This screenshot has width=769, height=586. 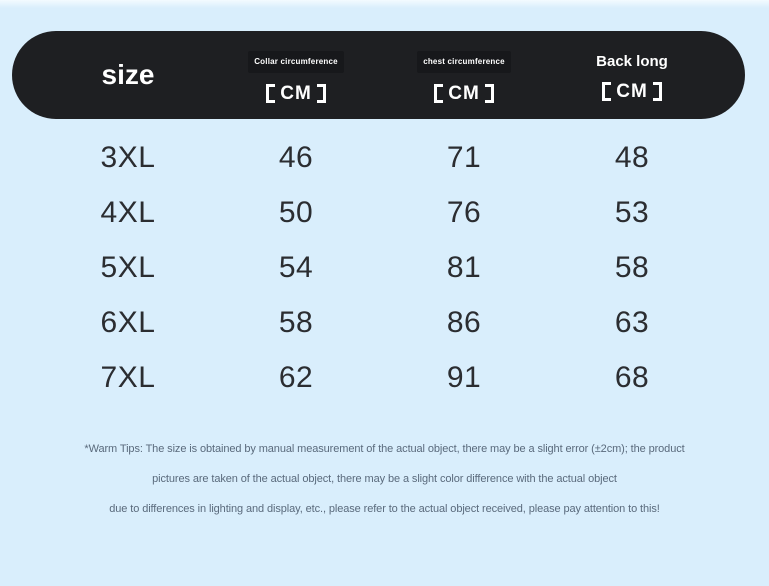 I want to click on column-header-collar: Collar circumference CM, so click(x=296, y=75).